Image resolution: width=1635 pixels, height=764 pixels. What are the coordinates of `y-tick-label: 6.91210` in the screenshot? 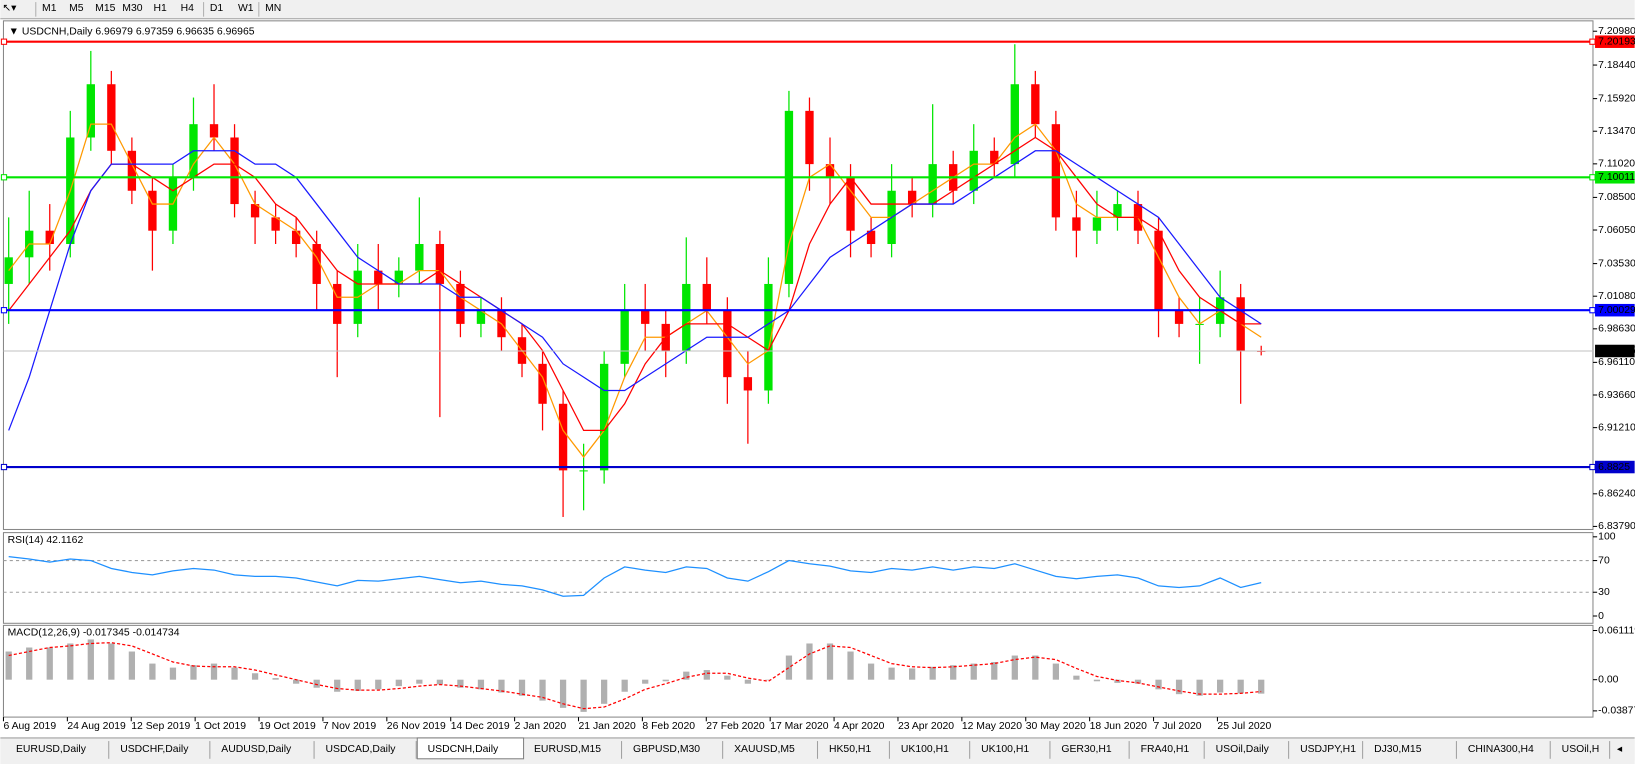 It's located at (1616, 427).